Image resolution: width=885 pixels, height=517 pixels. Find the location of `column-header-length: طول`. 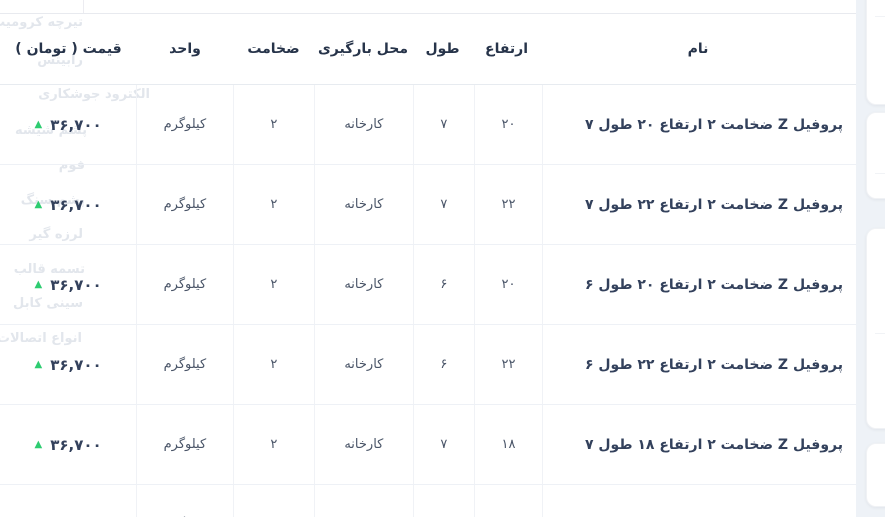

column-header-length: طول is located at coordinates (442, 48).